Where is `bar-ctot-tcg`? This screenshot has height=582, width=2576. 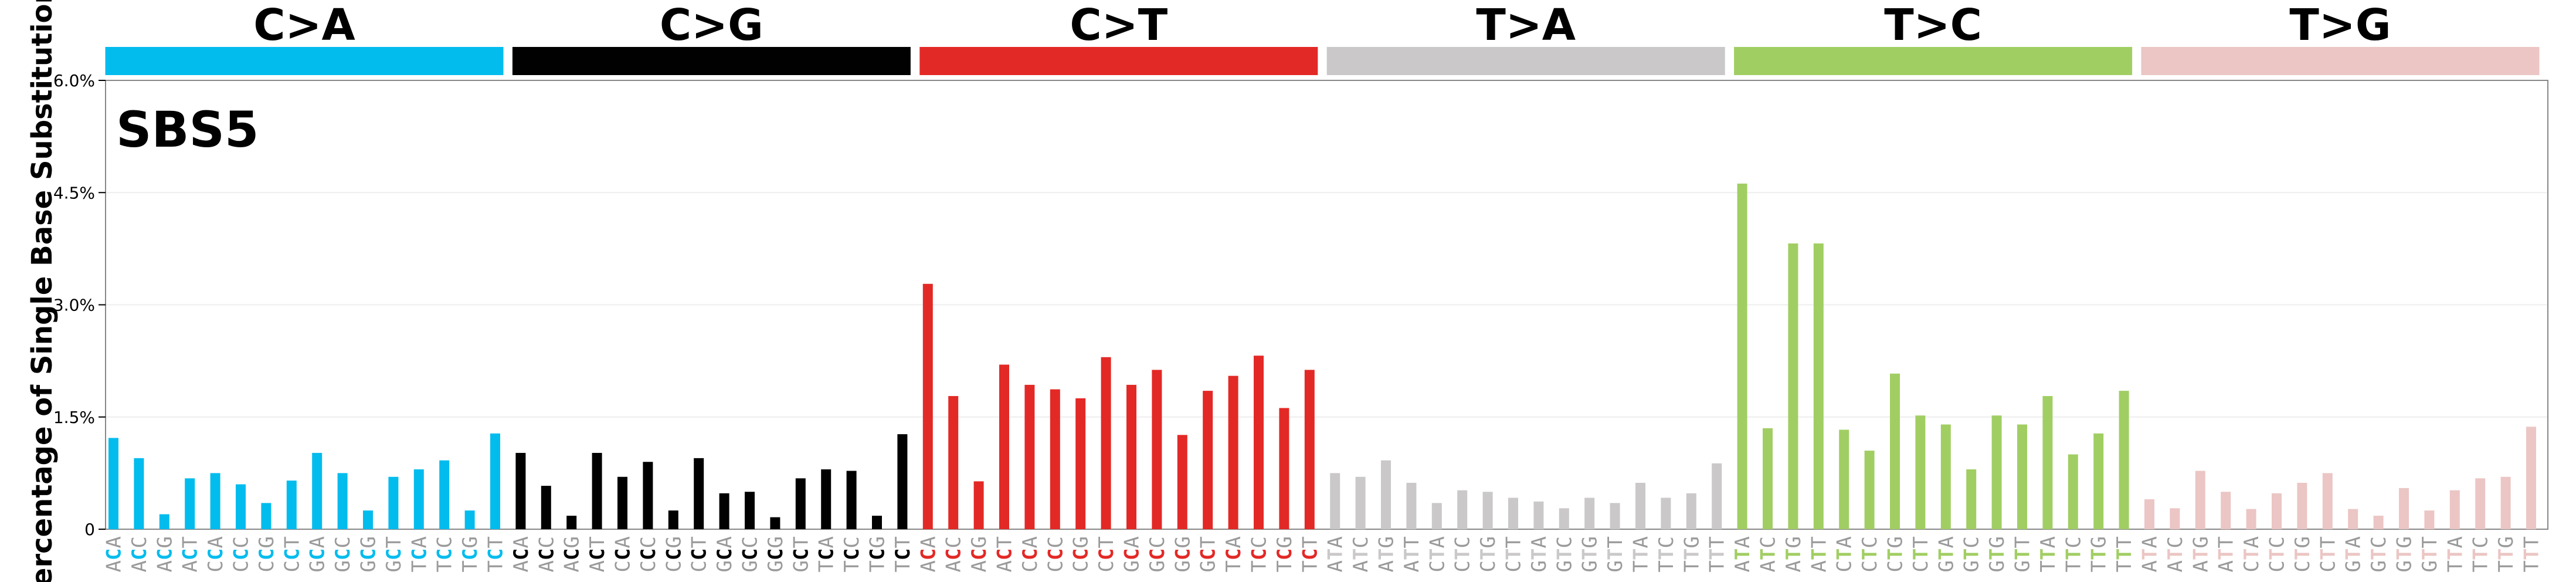 bar-ctot-tcg is located at coordinates (1284, 468).